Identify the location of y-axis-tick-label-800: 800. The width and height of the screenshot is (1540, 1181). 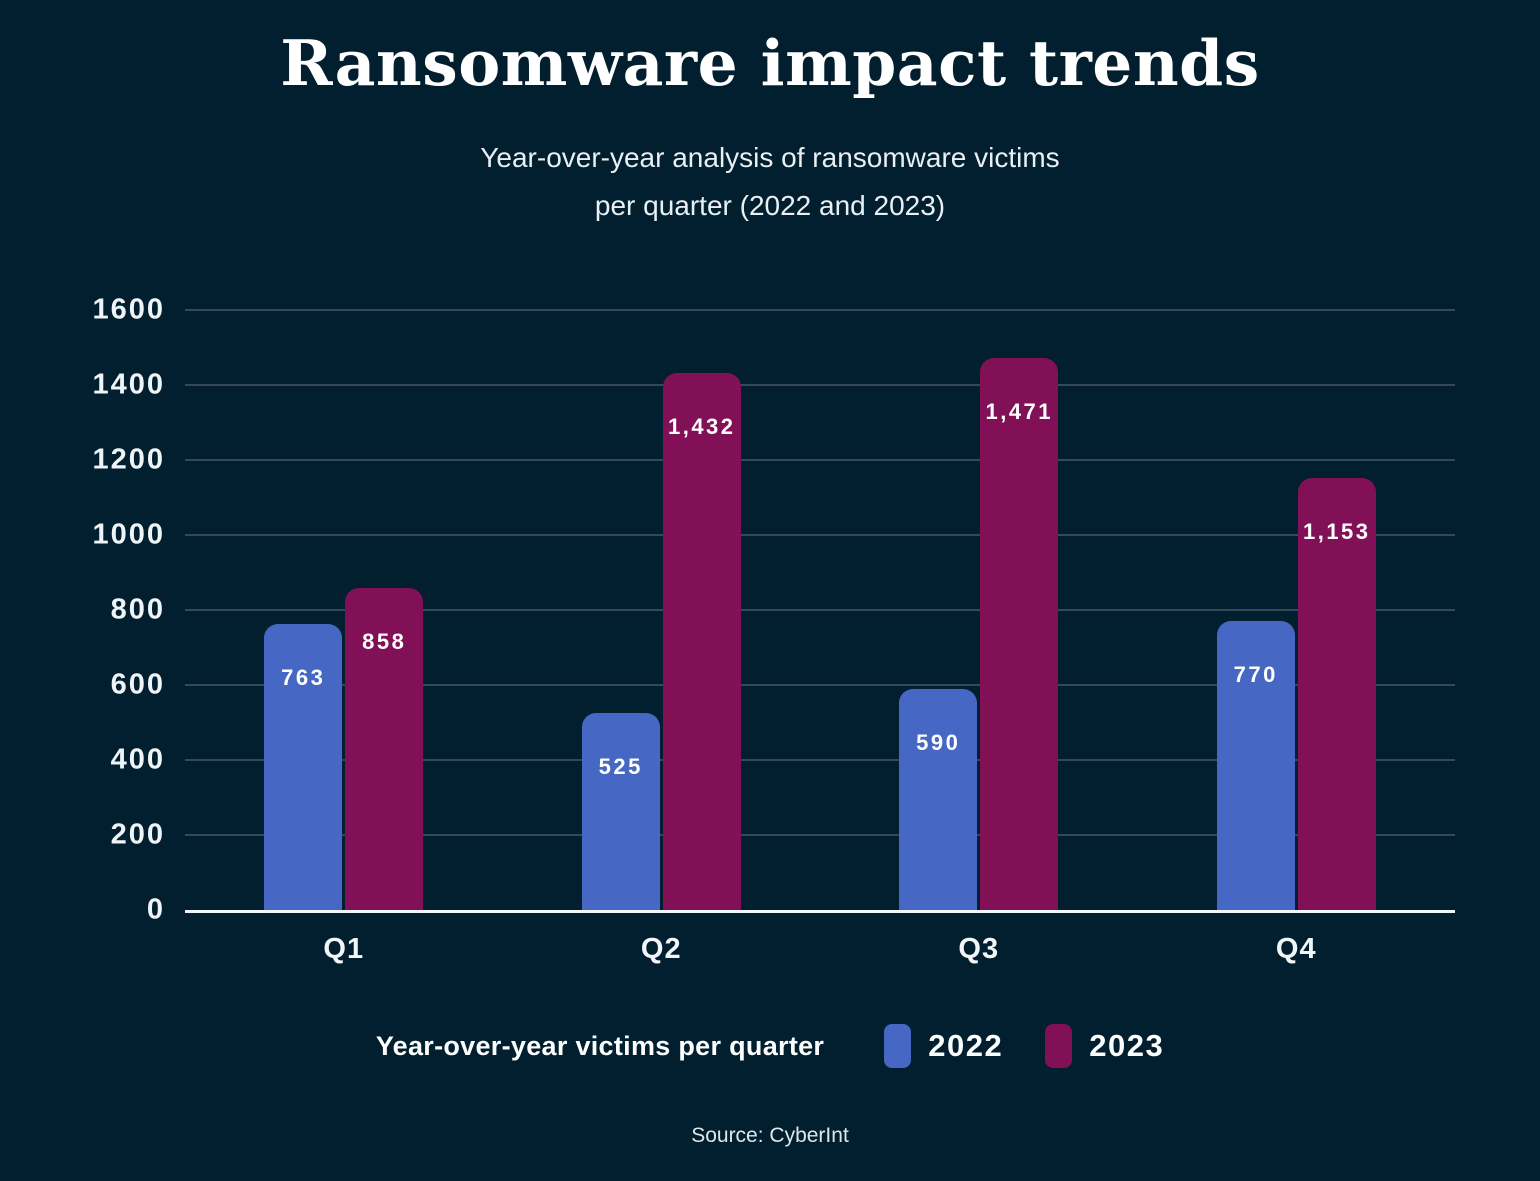
(137, 609).